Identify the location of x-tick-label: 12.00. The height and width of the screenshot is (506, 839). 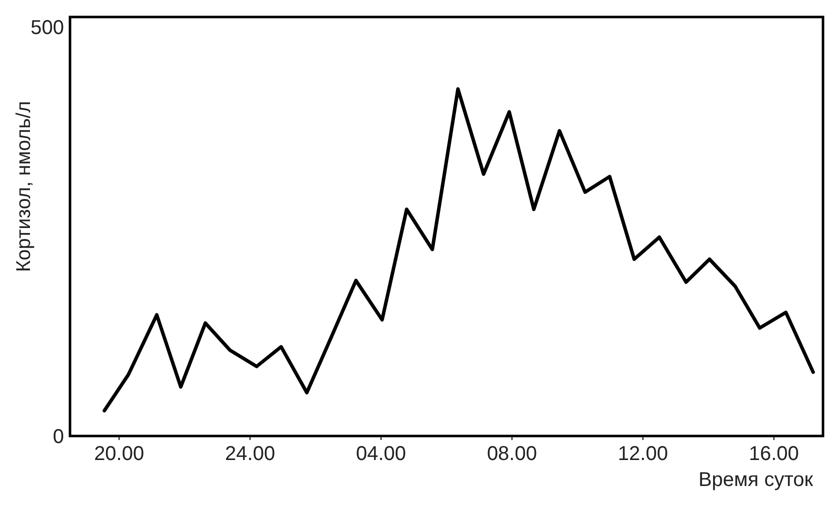
(643, 454).